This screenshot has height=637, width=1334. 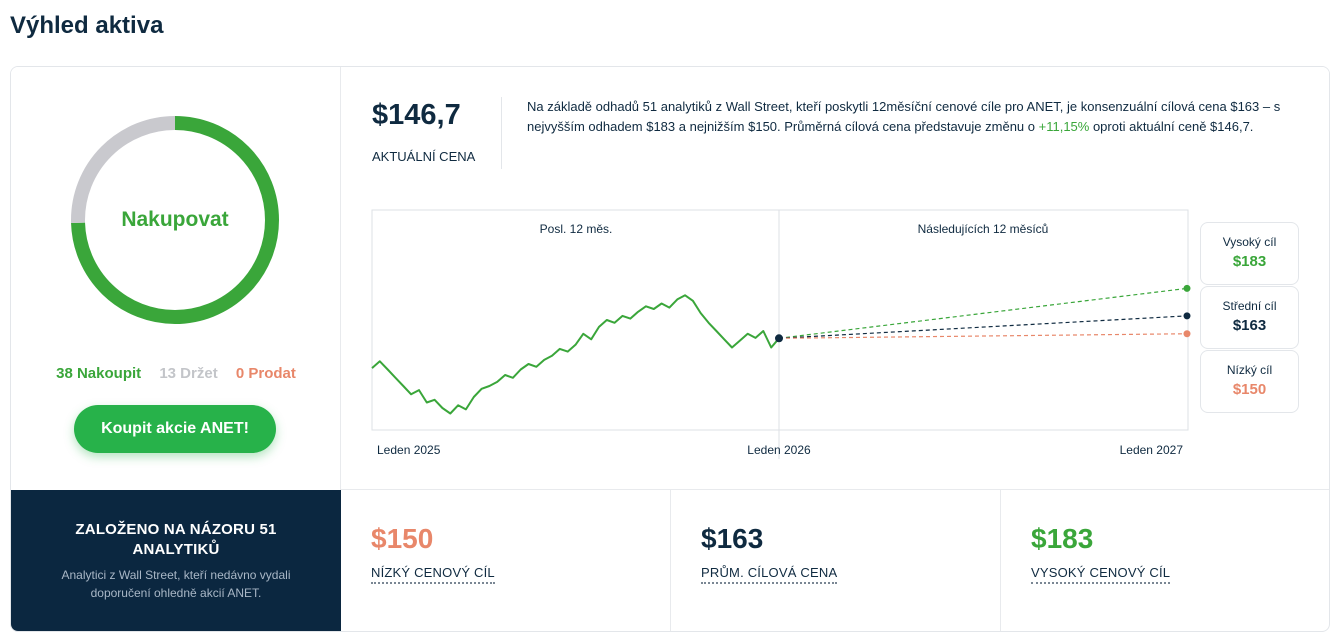 I want to click on average-target-box: Střední cíl $163, so click(x=1249, y=317).